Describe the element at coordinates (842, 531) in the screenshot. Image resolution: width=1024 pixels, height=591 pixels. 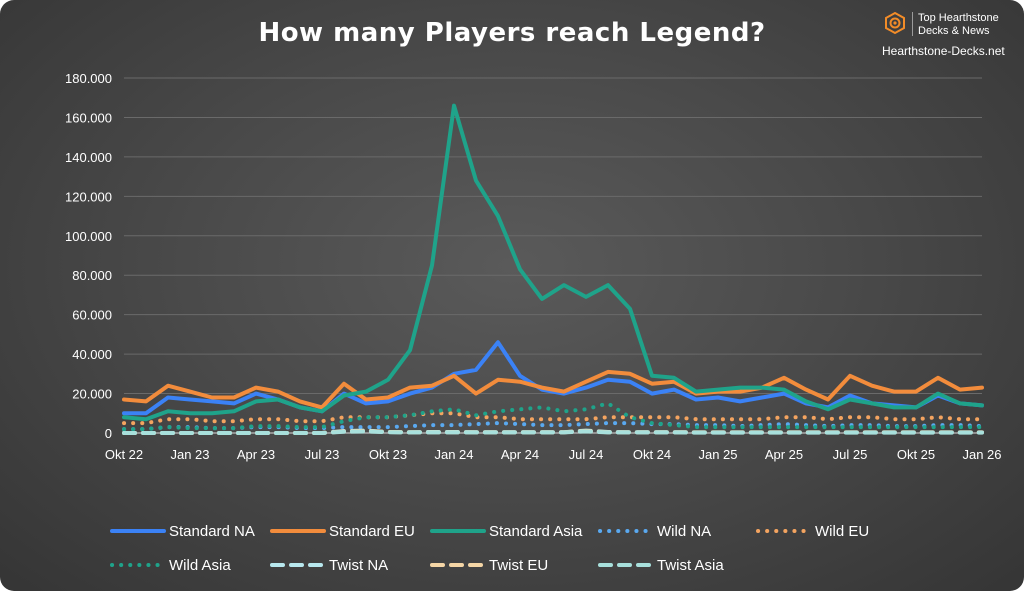
I see `legend-label-wild-eu: Wild EU` at that location.